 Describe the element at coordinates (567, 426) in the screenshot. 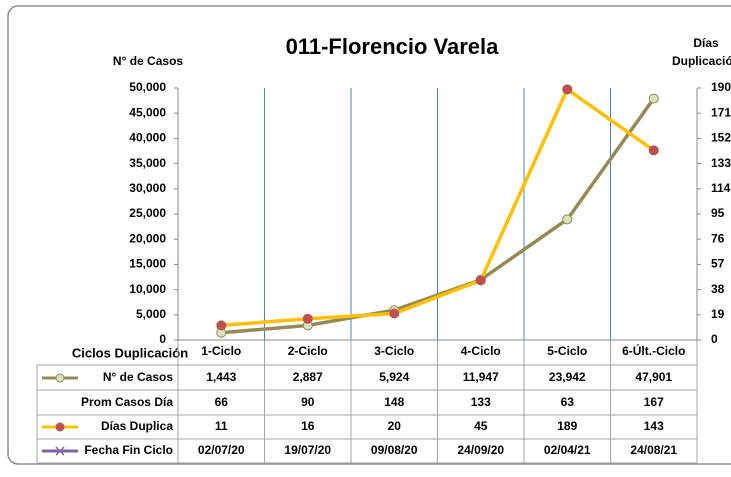

I see `table-cell: 189` at that location.